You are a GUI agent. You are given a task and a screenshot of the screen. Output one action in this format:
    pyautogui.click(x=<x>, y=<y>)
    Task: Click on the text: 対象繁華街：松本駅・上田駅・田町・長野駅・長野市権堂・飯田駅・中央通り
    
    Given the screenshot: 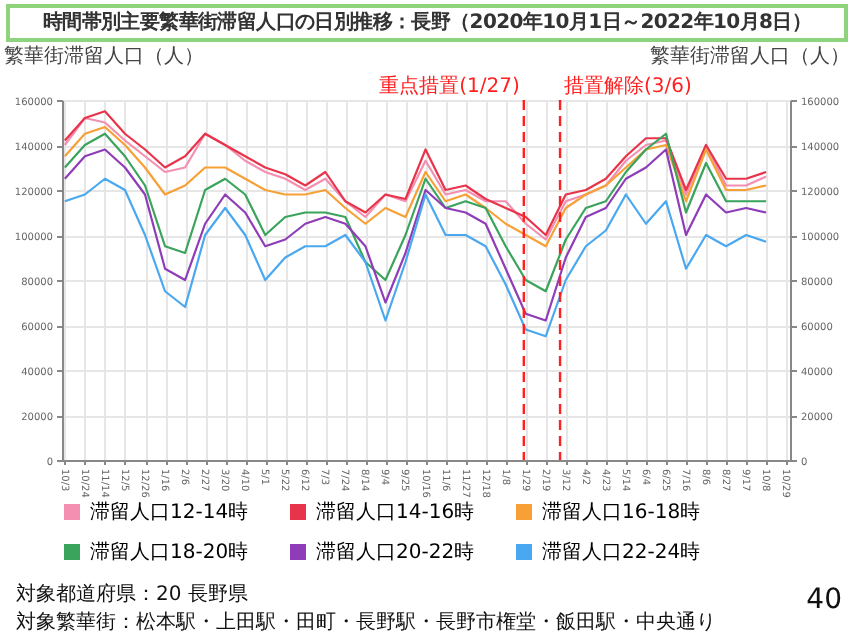 What is the action you would take?
    pyautogui.click(x=366, y=622)
    